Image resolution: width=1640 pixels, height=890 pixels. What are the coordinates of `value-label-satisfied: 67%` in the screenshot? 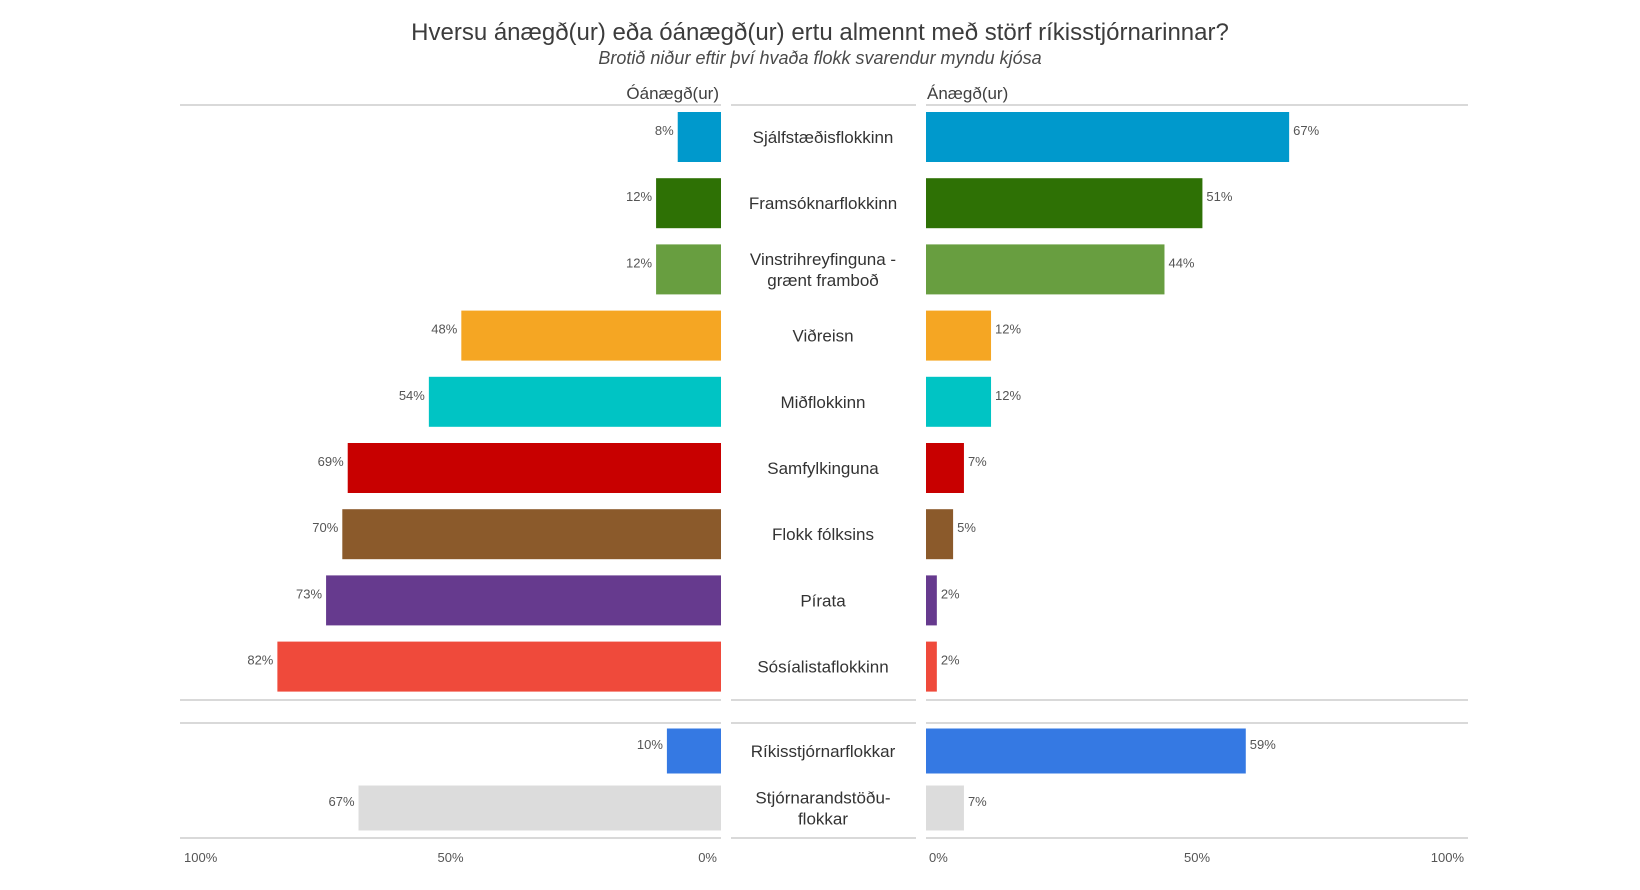 It's located at (1306, 130).